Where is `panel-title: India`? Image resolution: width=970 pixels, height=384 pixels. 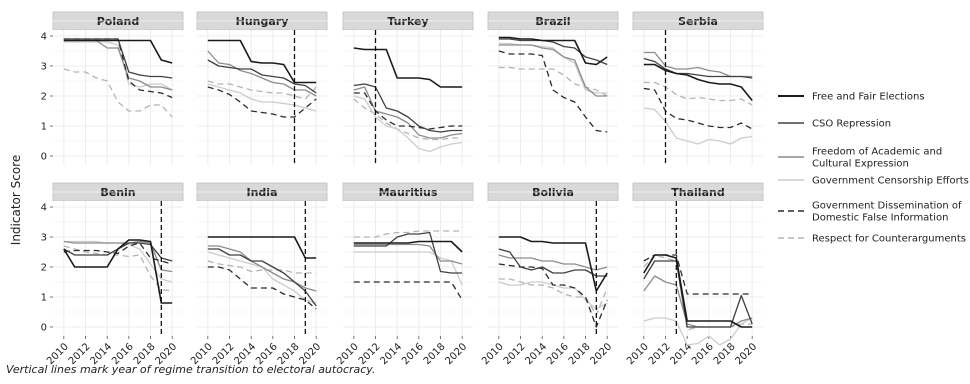 panel-title: India is located at coordinates (262, 192).